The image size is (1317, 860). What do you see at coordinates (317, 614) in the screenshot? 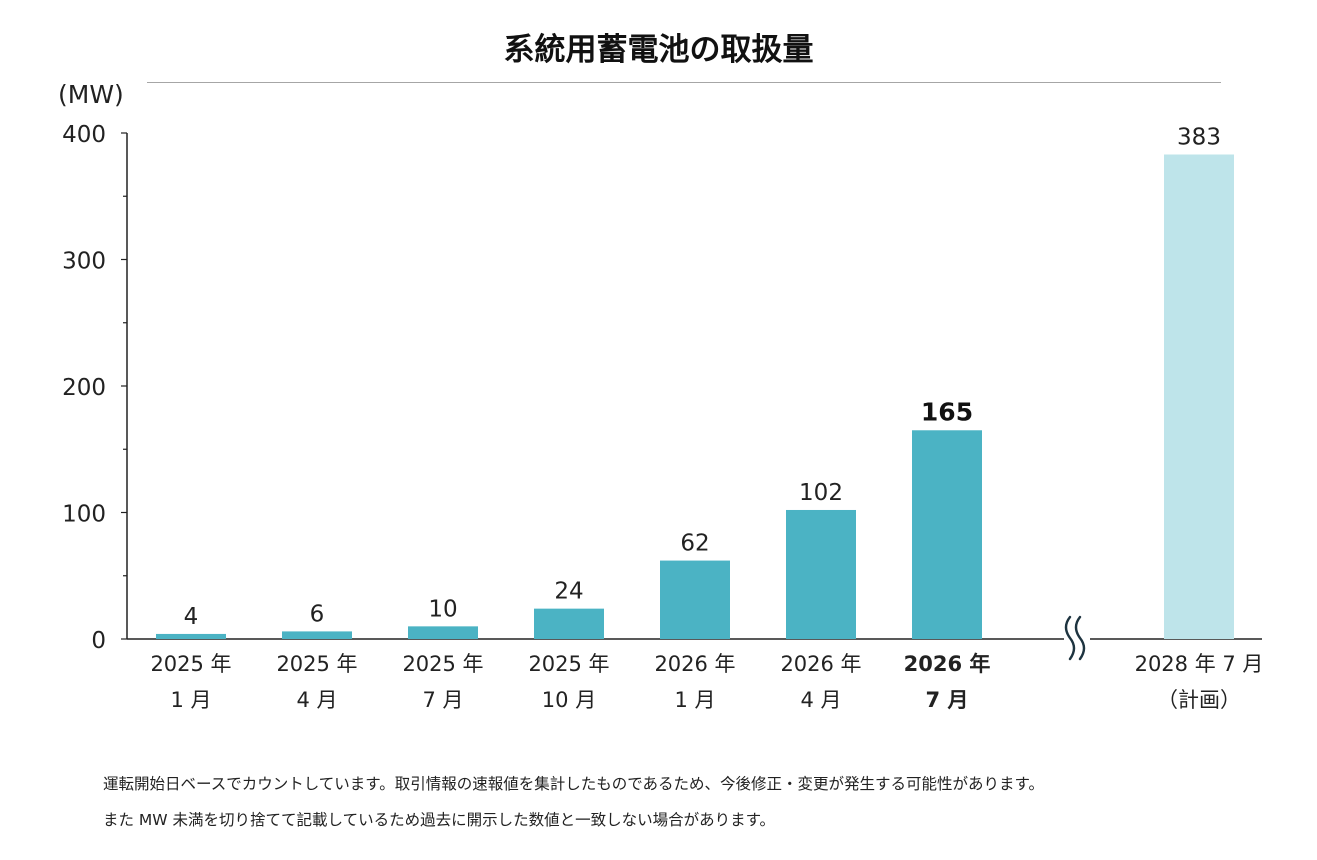
I see `bar-value-label: 6` at bounding box center [317, 614].